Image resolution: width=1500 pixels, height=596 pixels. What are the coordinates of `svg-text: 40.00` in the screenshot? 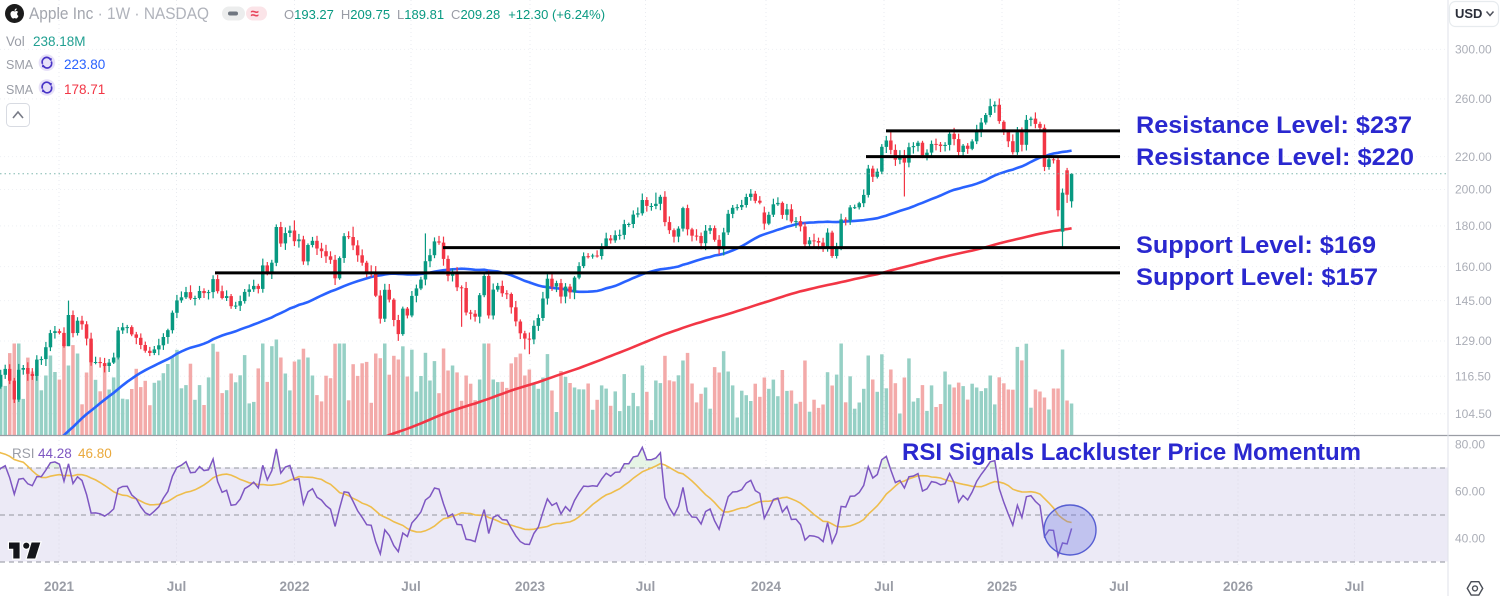 It's located at (1470, 539).